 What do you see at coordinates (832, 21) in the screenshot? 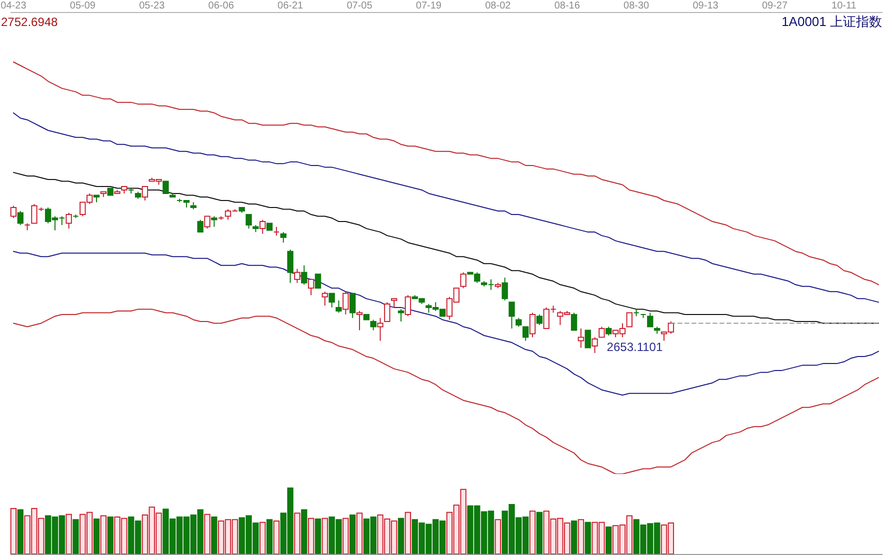
I see `chart-title: 1A0001 上证指数` at bounding box center [832, 21].